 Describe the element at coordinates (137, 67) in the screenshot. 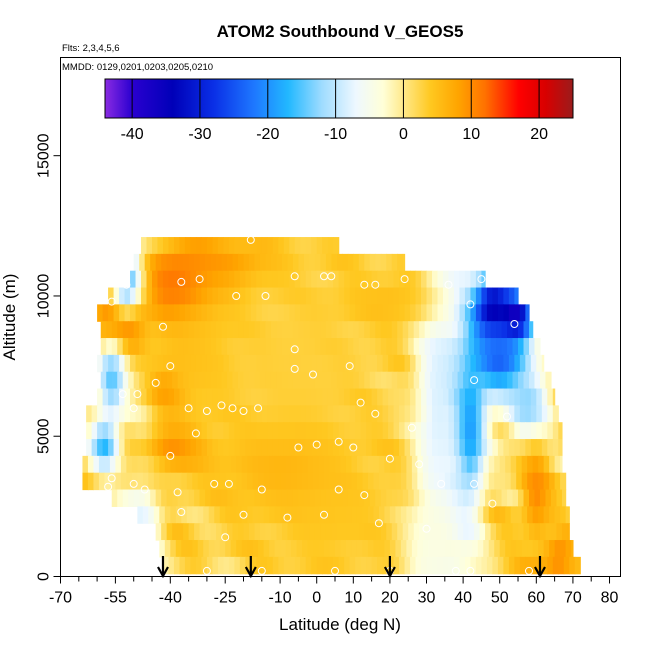

I see `chart-subtitle-dates: MMDD: 0129,0201,0203,0205,0210` at that location.